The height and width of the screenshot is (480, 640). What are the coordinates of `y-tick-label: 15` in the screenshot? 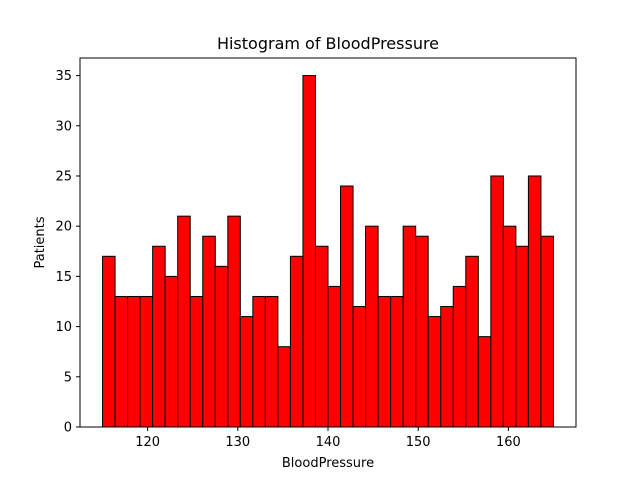 It's located at (63, 277).